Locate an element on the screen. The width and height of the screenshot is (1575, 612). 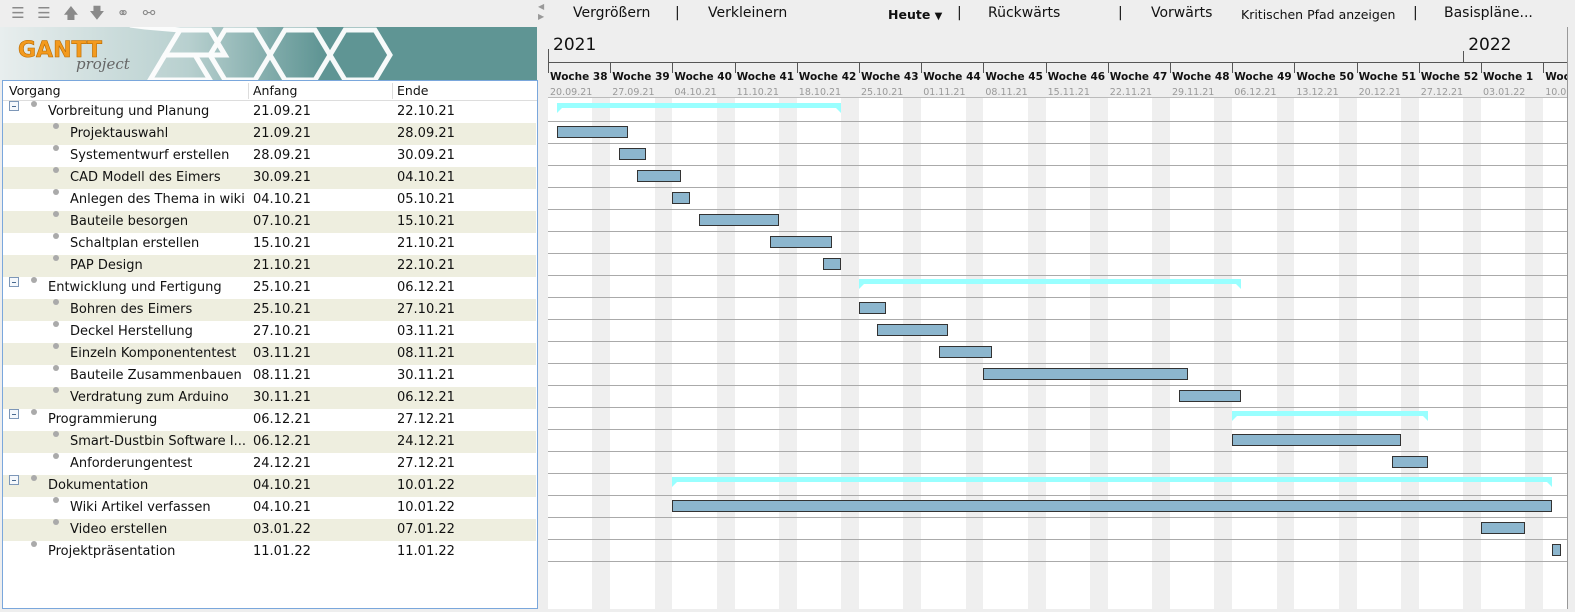
zoom-out-button: Verkleinern is located at coordinates (748, 13).